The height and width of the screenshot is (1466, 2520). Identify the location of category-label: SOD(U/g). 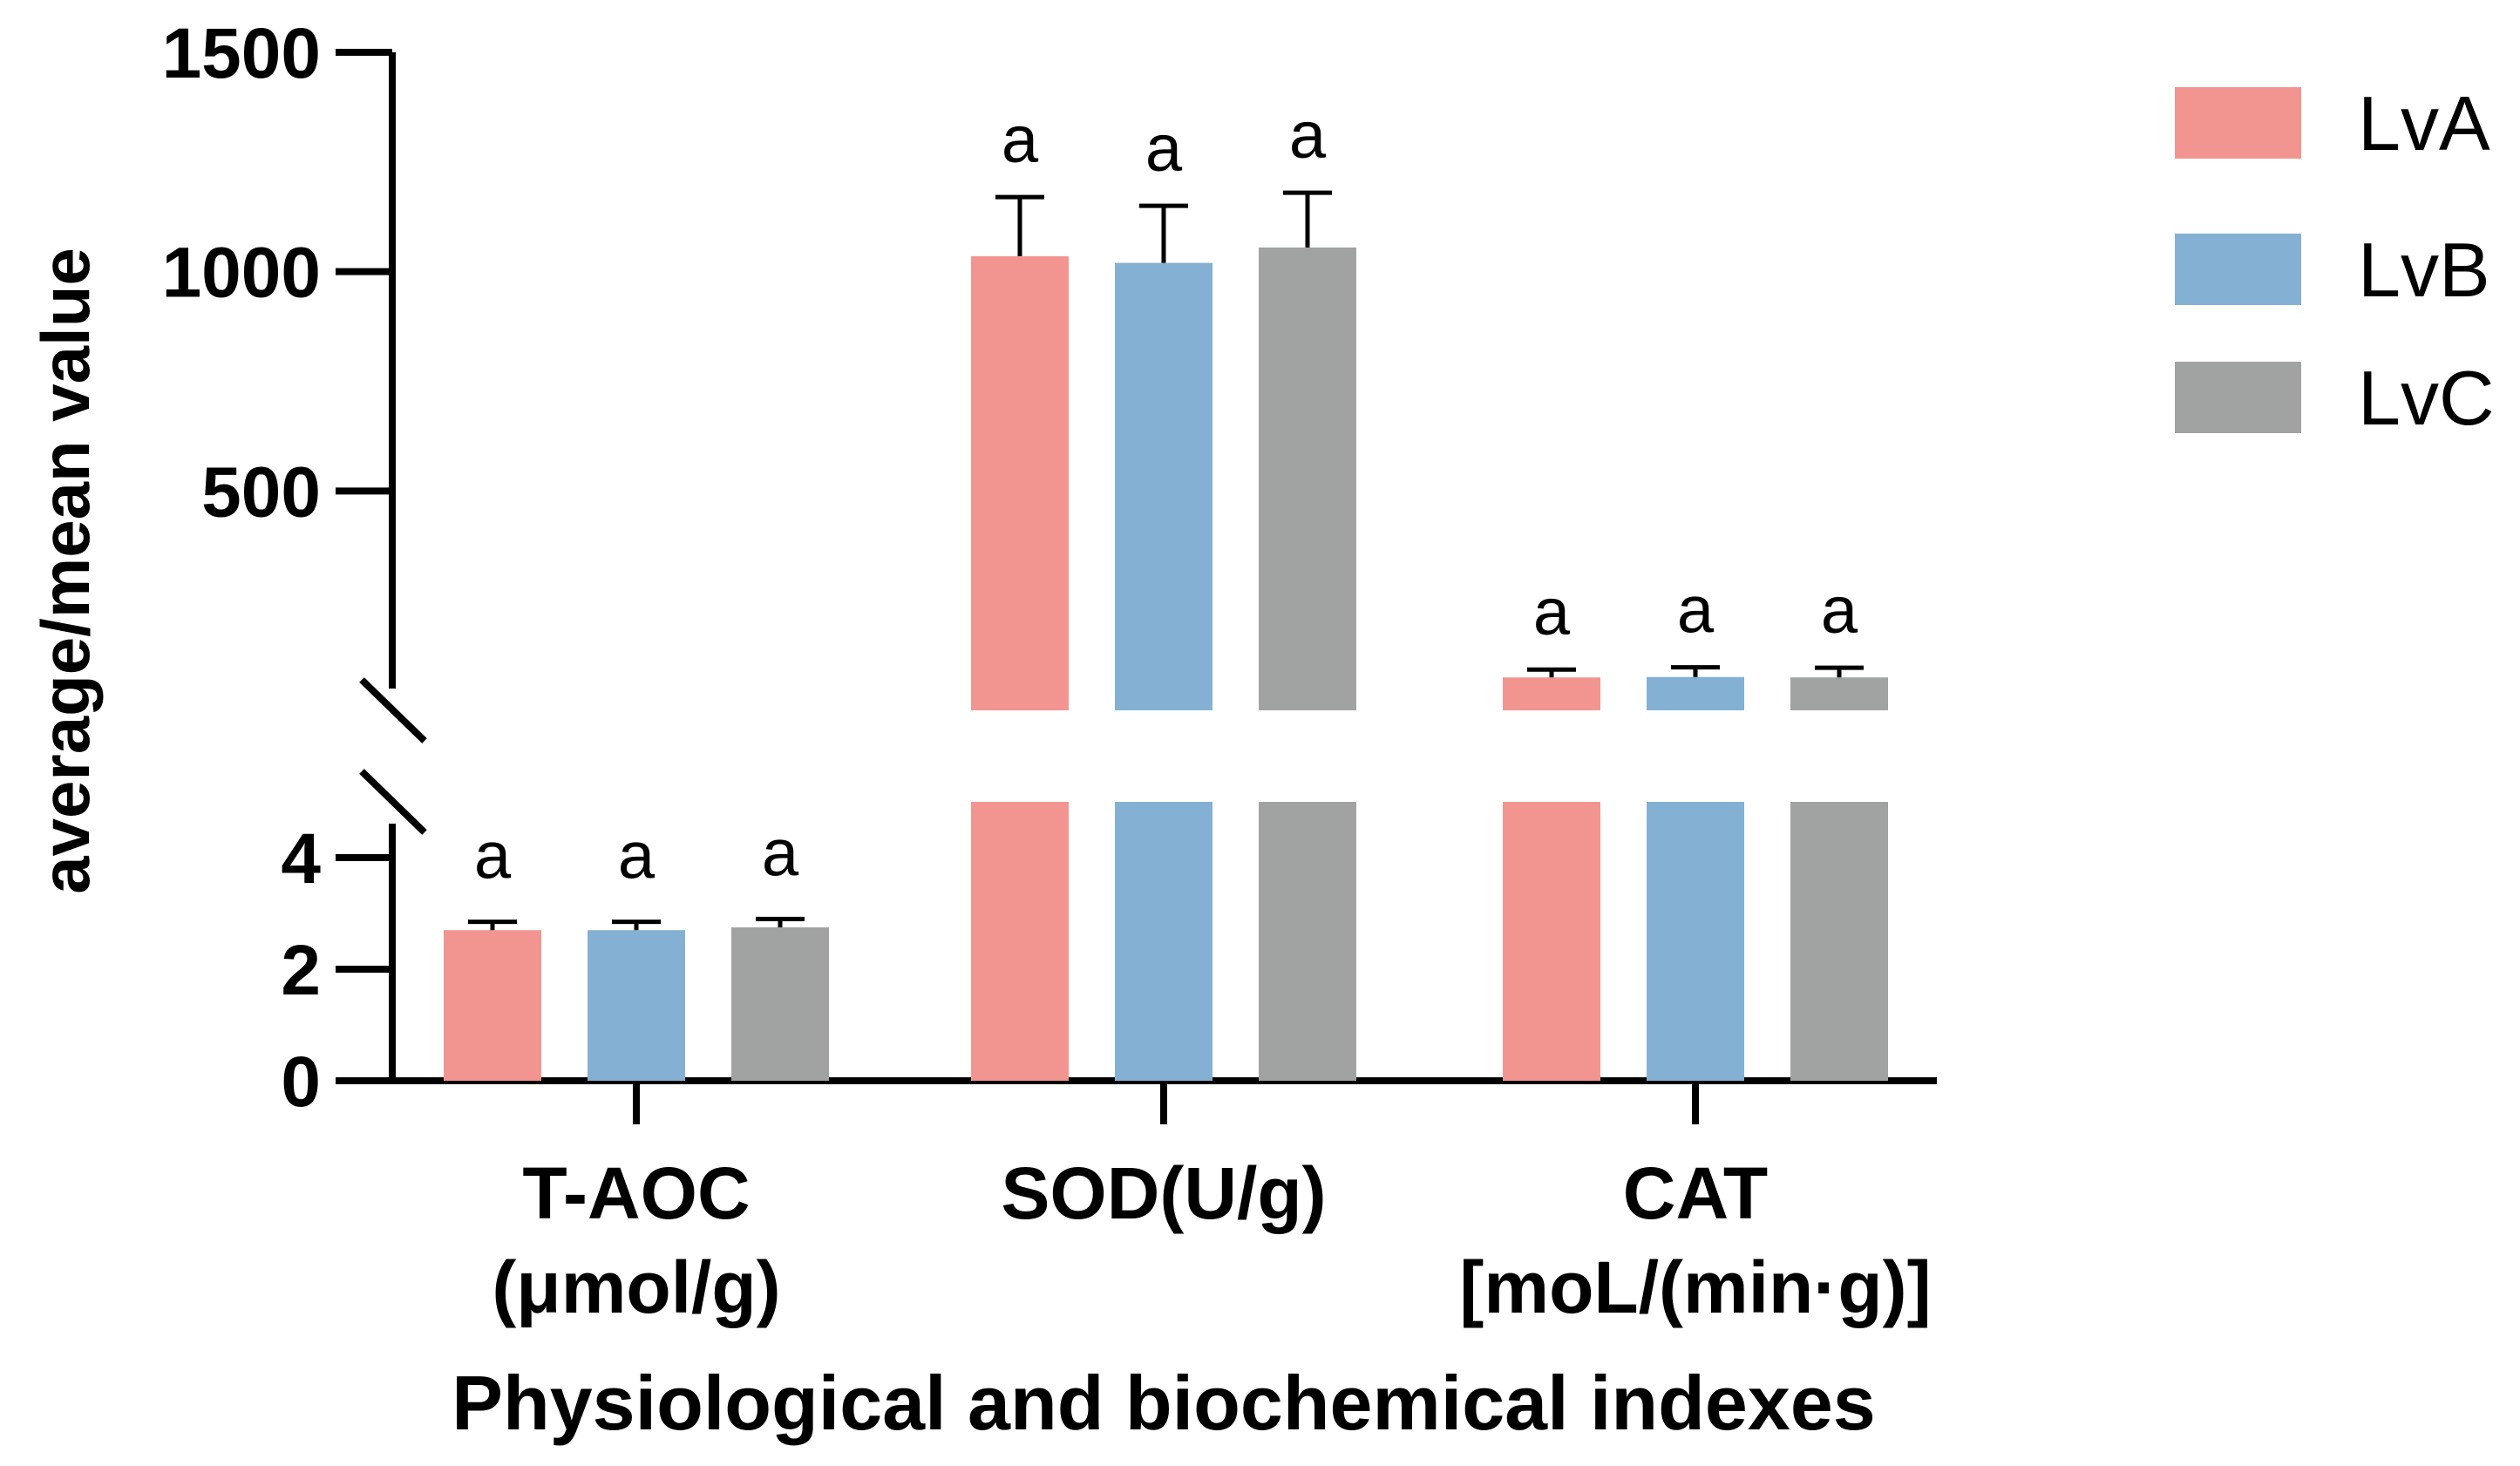
(1163, 1193).